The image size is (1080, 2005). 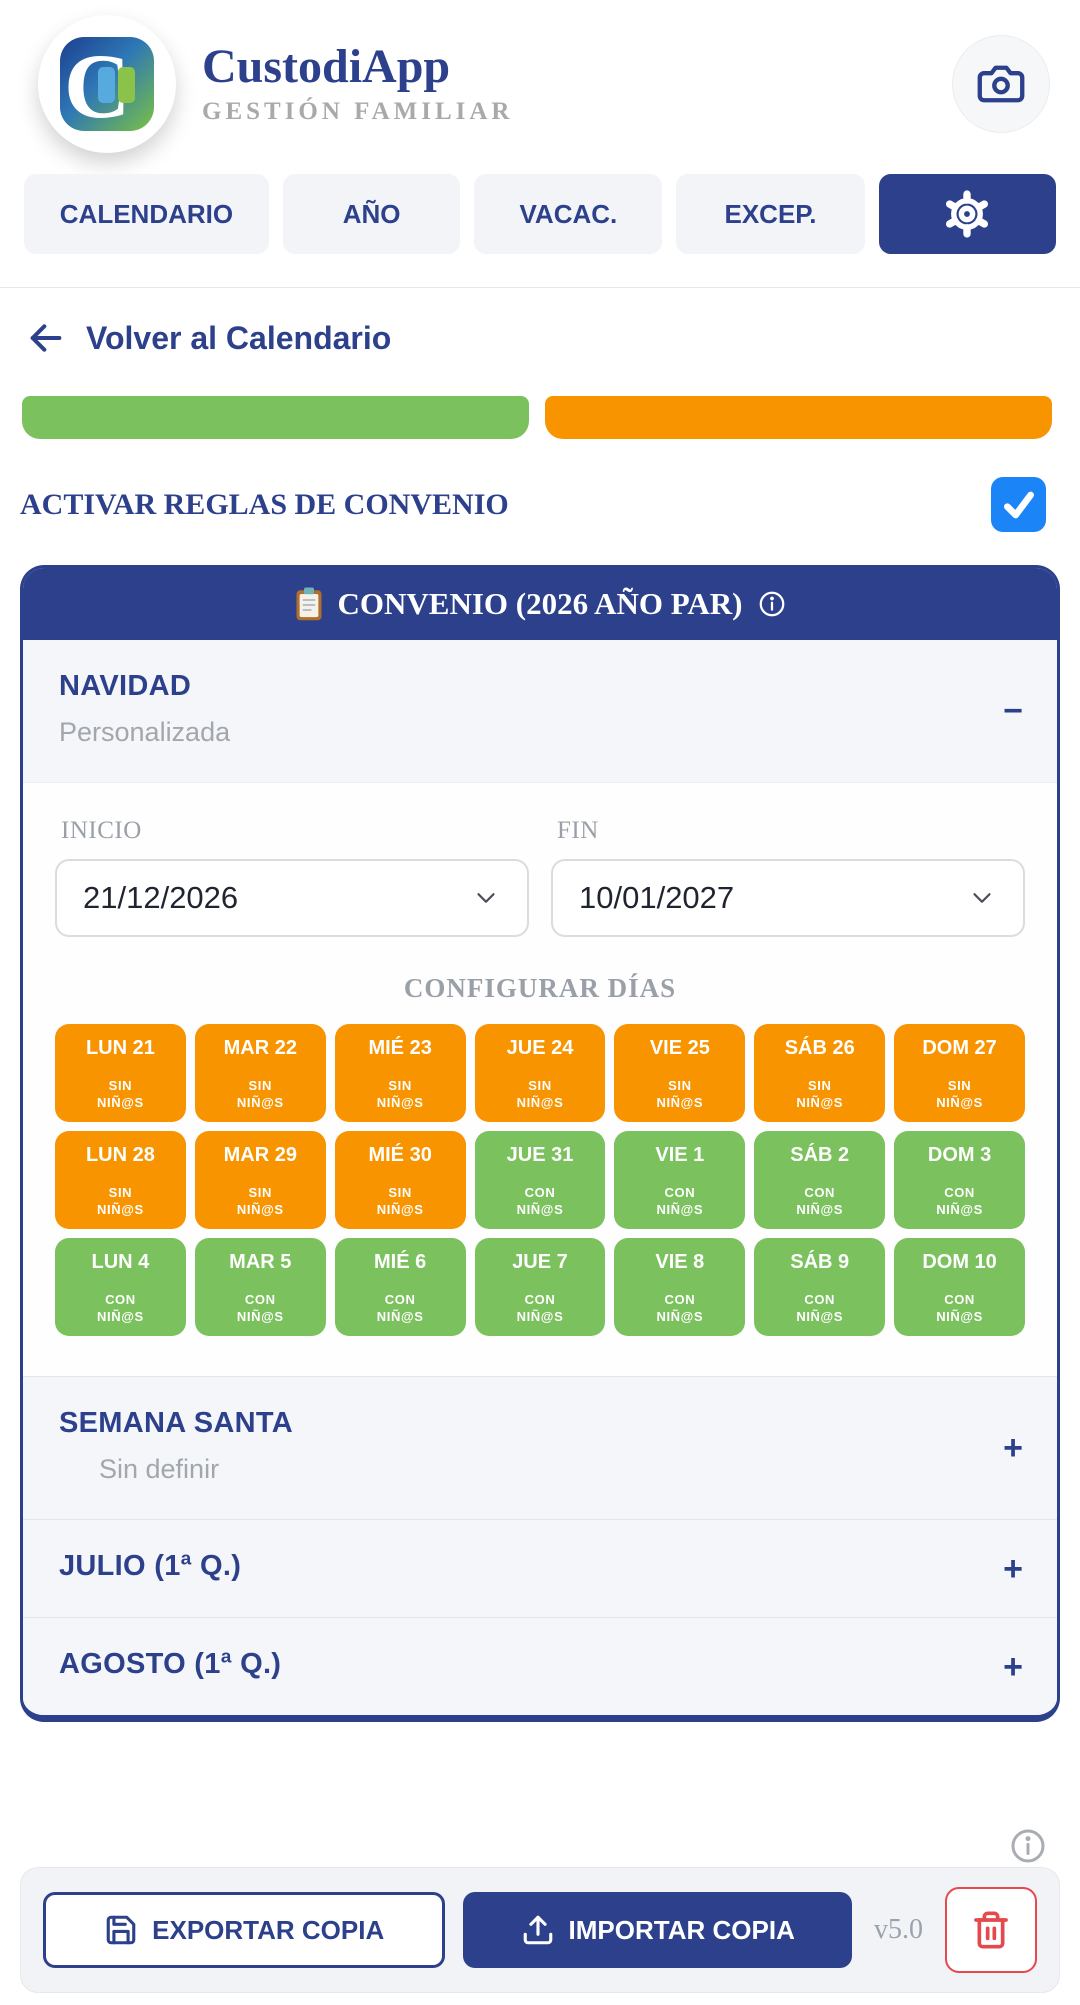 What do you see at coordinates (260, 1287) in the screenshot?
I see `day-cell-mar-5: MAR 5 CON NIÑ@S` at bounding box center [260, 1287].